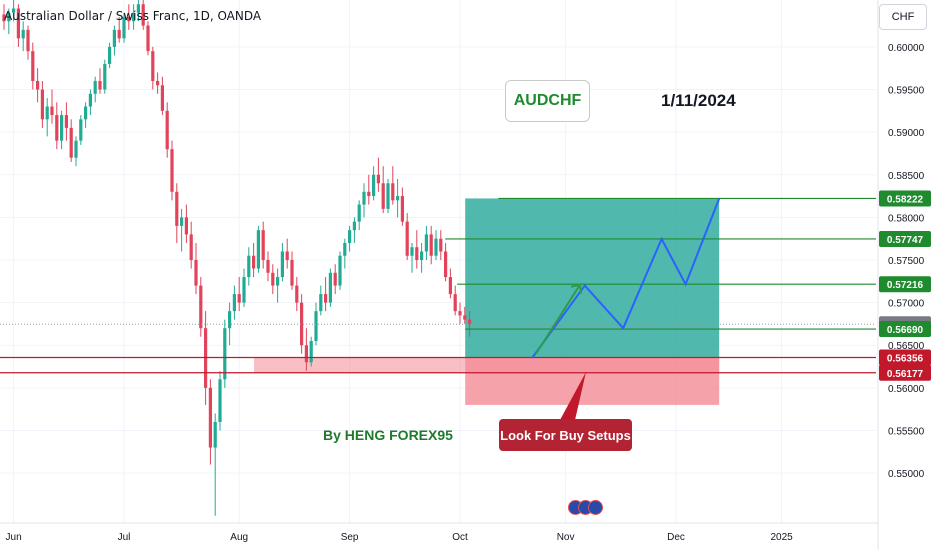 The height and width of the screenshot is (550, 932). What do you see at coordinates (906, 304) in the screenshot?
I see `price-tick-label: 0.57000` at bounding box center [906, 304].